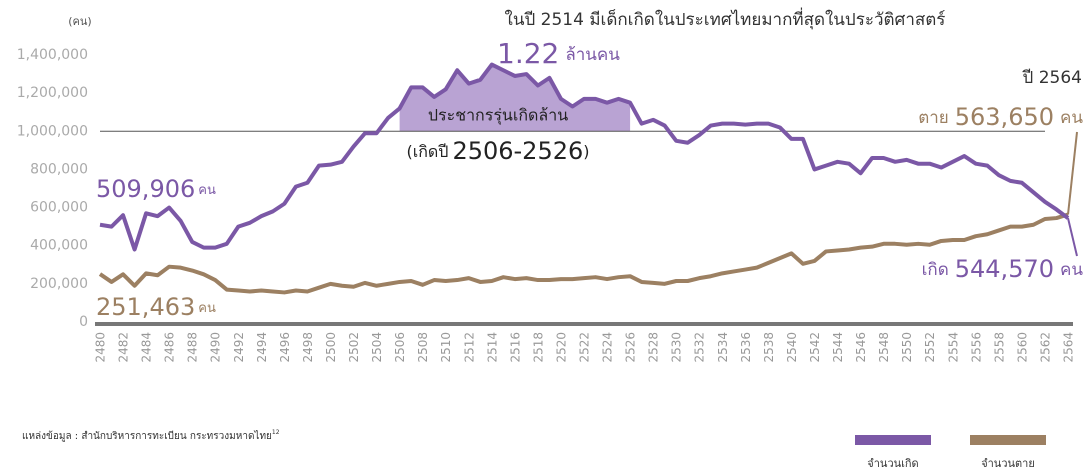 The height and width of the screenshot is (474, 1090). I want to click on x-tick-label: 2536, so click(746, 347).